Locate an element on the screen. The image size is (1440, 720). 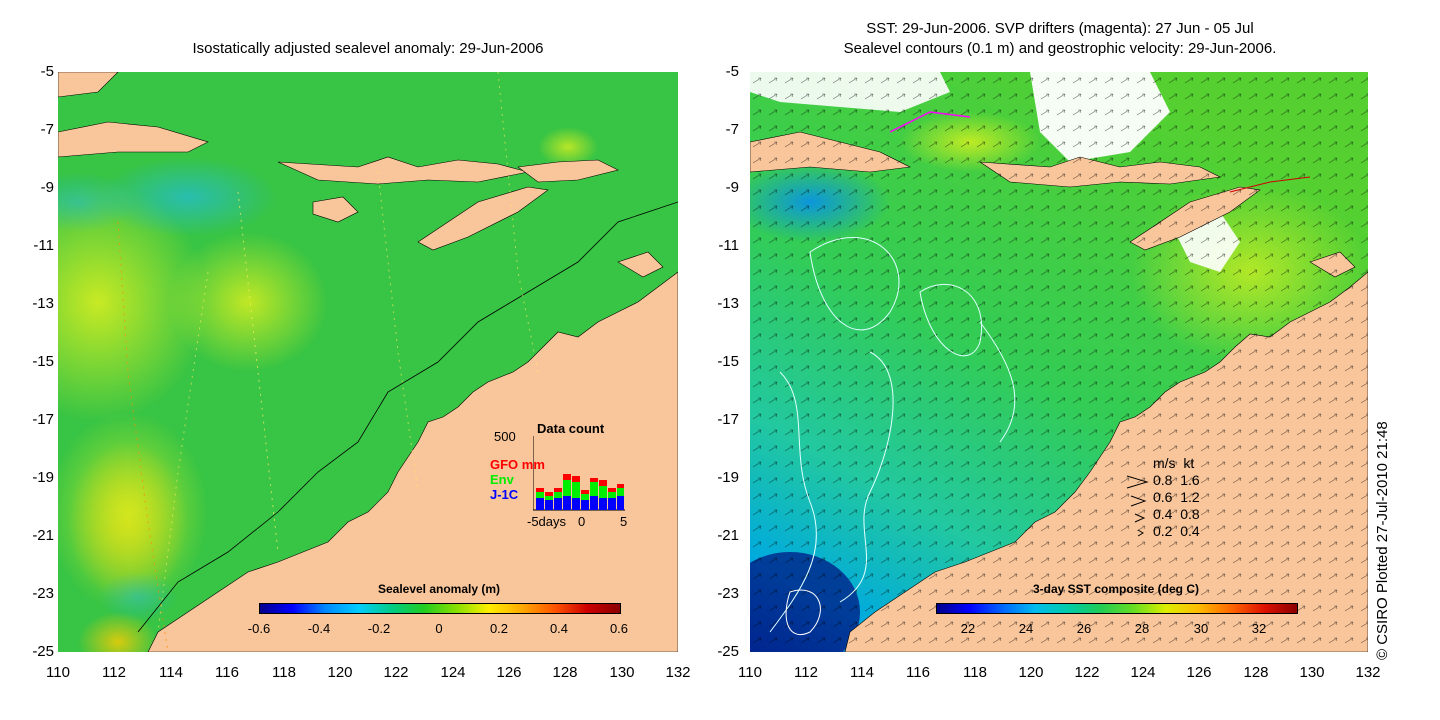
left-y-tick: -13 is located at coordinates (43, 303).